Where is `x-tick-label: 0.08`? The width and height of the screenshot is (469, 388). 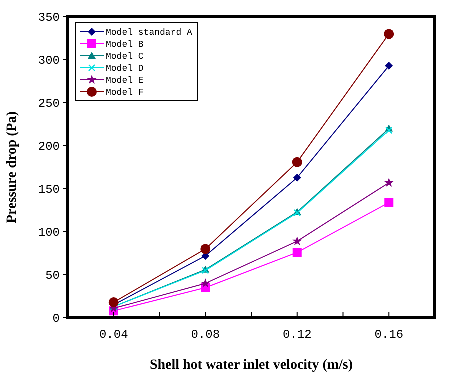 x-tick-label: 0.08 is located at coordinates (205, 335).